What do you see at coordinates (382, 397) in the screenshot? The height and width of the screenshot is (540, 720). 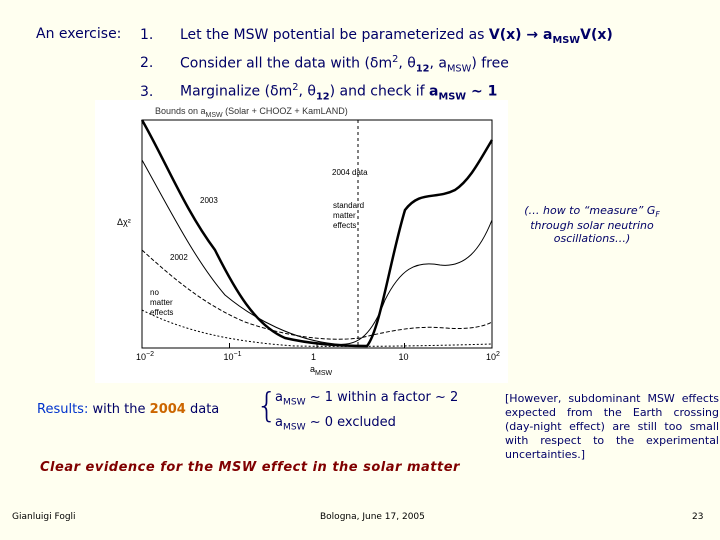 I see `results-line-part: ~ 1 within a factor ~ 2` at bounding box center [382, 397].